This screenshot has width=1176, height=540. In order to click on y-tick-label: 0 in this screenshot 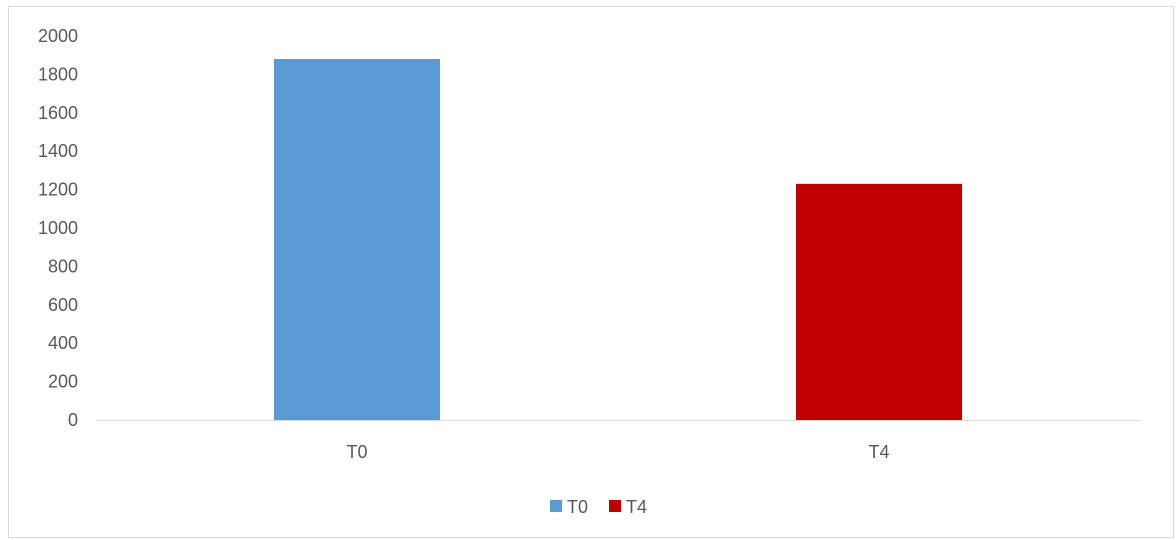, I will do `click(73, 420)`.